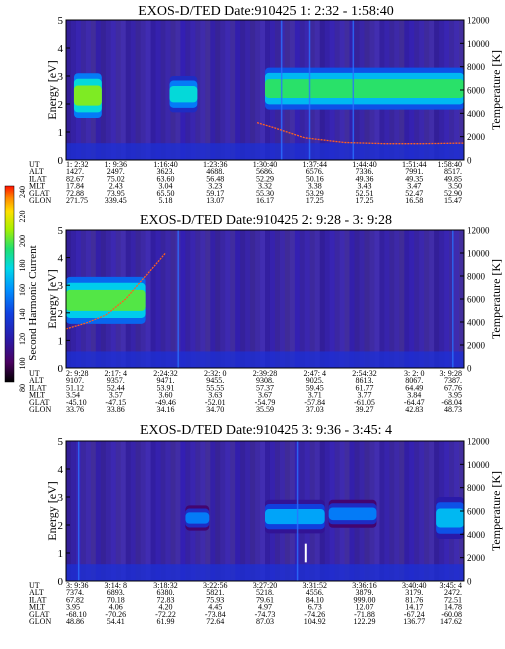 This screenshot has width=505, height=649. Describe the element at coordinates (265, 186) in the screenshot. I see `orbit-cell: 3.32` at that location.